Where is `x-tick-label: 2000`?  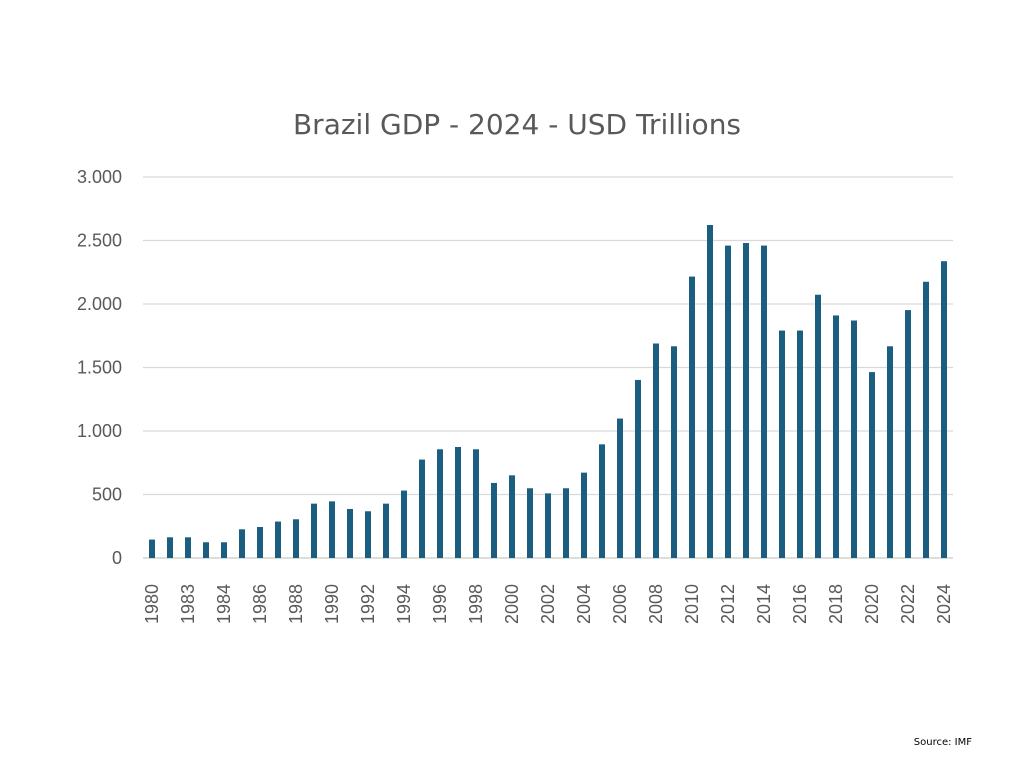
x-tick-label: 2000 is located at coordinates (512, 604).